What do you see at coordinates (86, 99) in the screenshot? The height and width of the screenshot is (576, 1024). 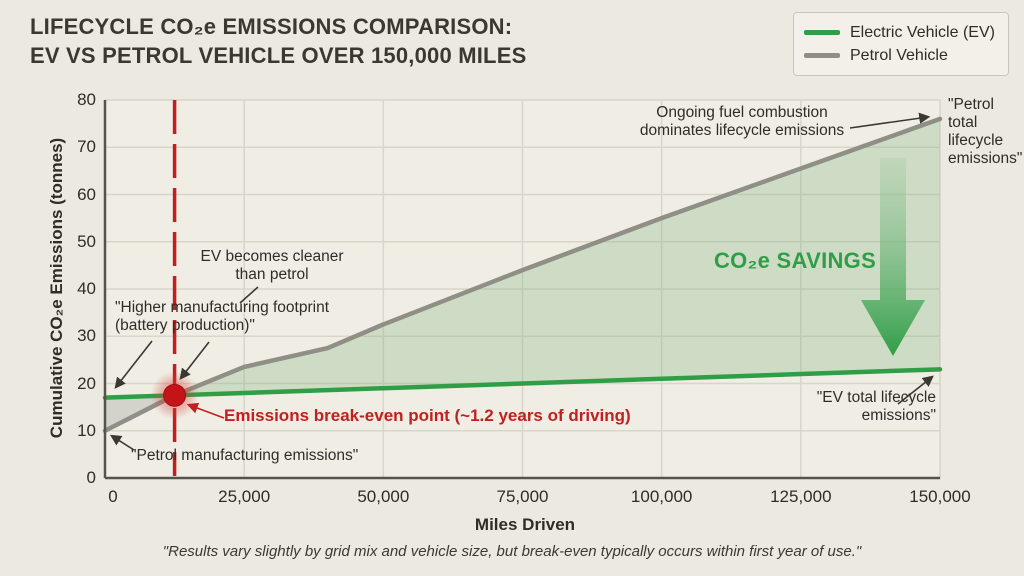 I see `y-tick-label: 80` at bounding box center [86, 99].